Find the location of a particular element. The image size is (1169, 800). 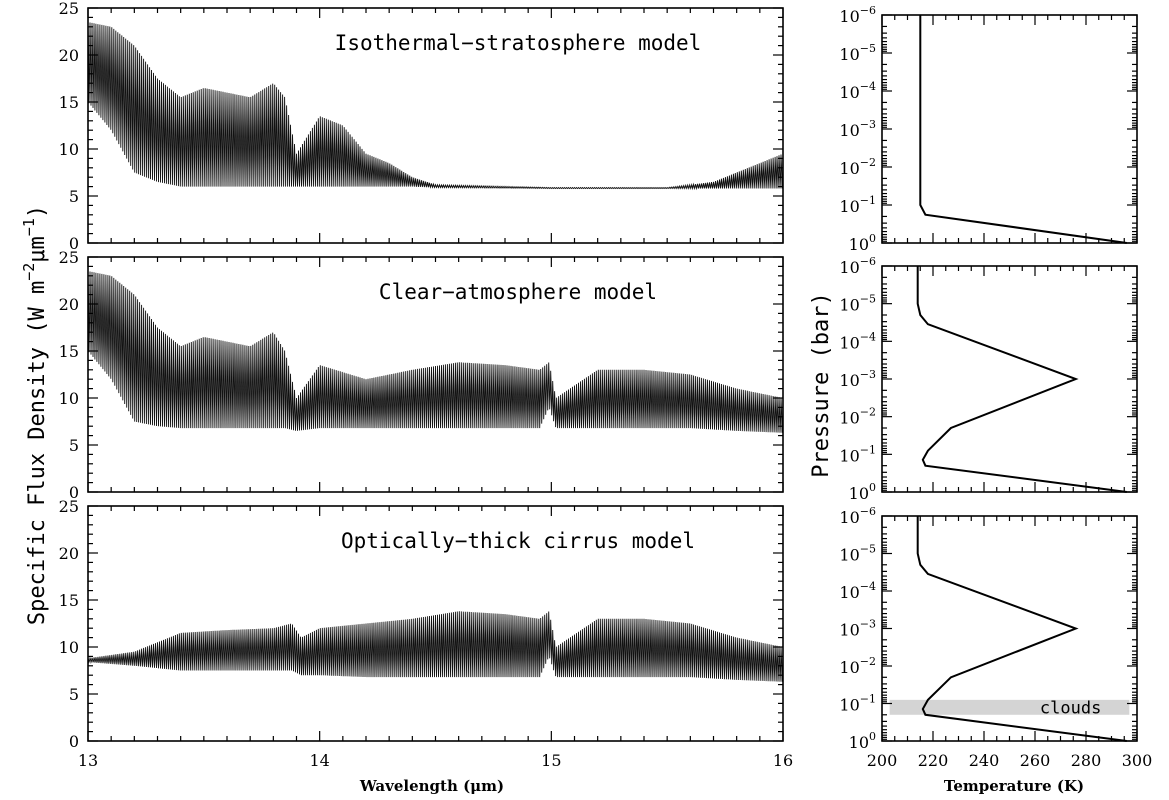

y-axis-title: Specific Flux Density (W m−2μm−1) is located at coordinates (35, 415).